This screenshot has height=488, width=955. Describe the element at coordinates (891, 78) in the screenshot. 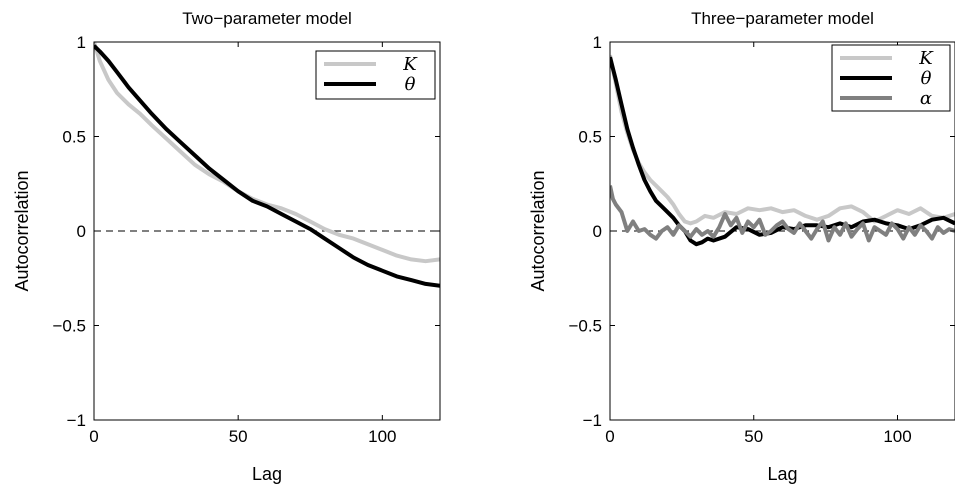

I see `legend: Kθα` at that location.